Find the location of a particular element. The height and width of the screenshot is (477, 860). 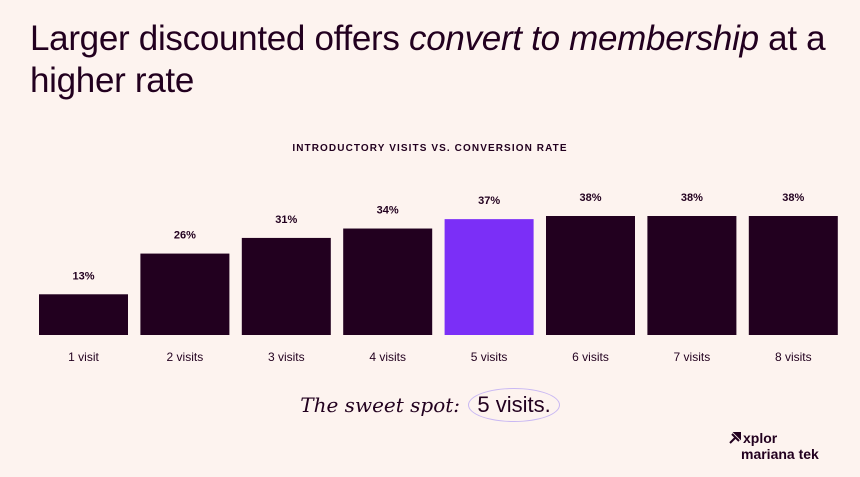

bar-value-label: 13% is located at coordinates (83, 276).